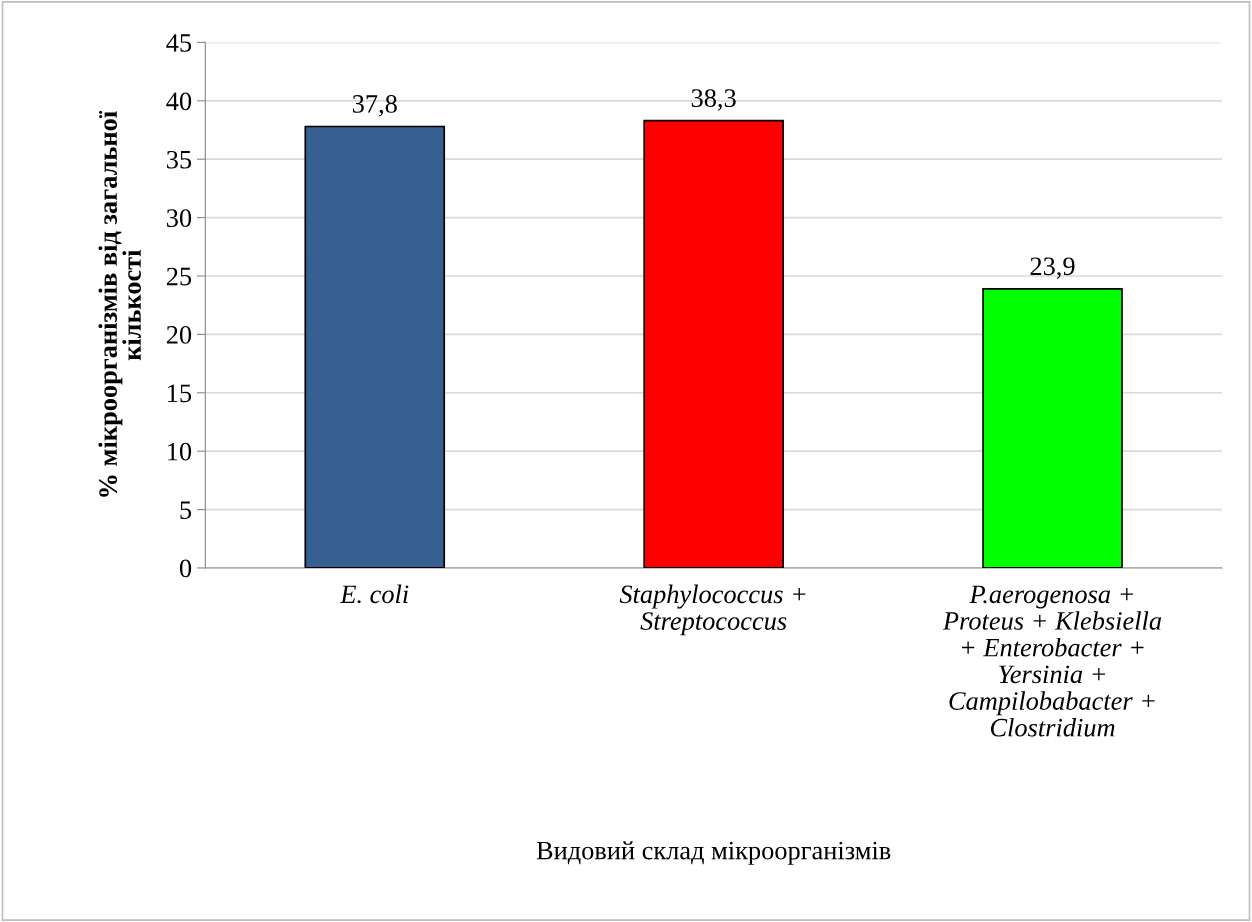 This screenshot has width=1252, height=922. Describe the element at coordinates (179, 159) in the screenshot. I see `y-tick-label: 35` at that location.